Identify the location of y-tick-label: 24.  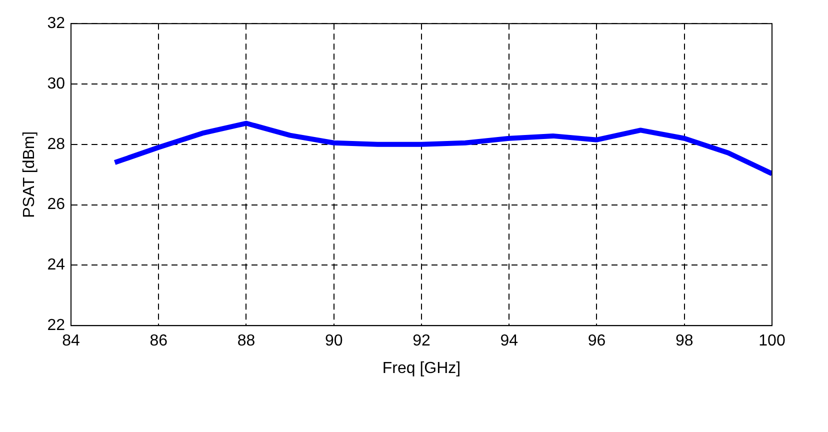
(56, 265).